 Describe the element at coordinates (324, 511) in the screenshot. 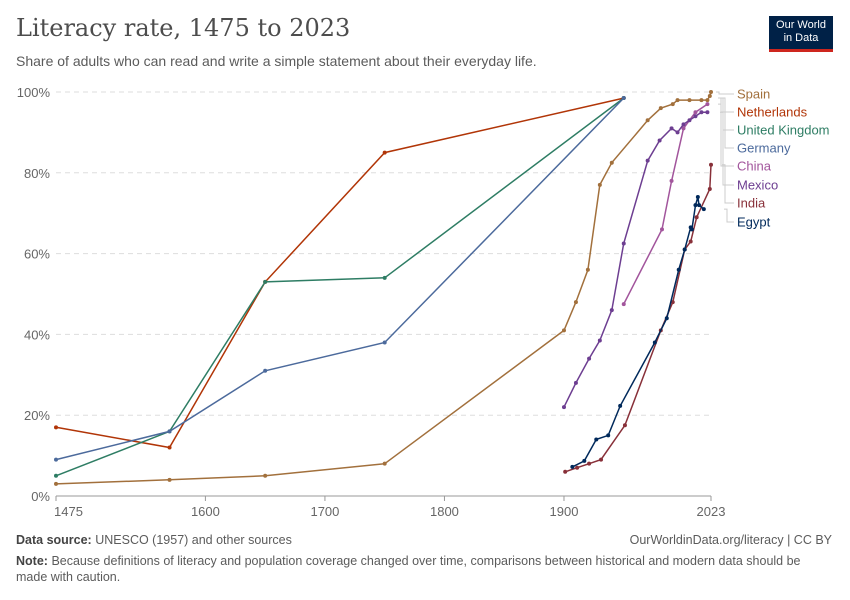

I see `x-tick-label: 1700` at that location.